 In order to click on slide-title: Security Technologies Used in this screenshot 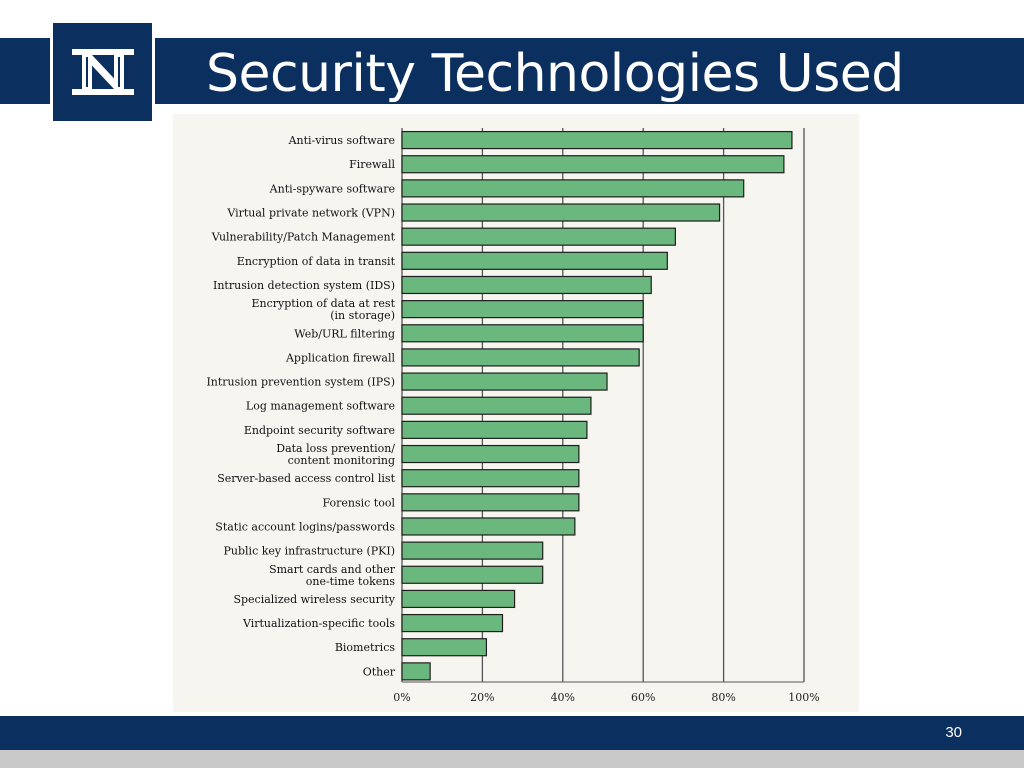, I will do `click(555, 74)`.